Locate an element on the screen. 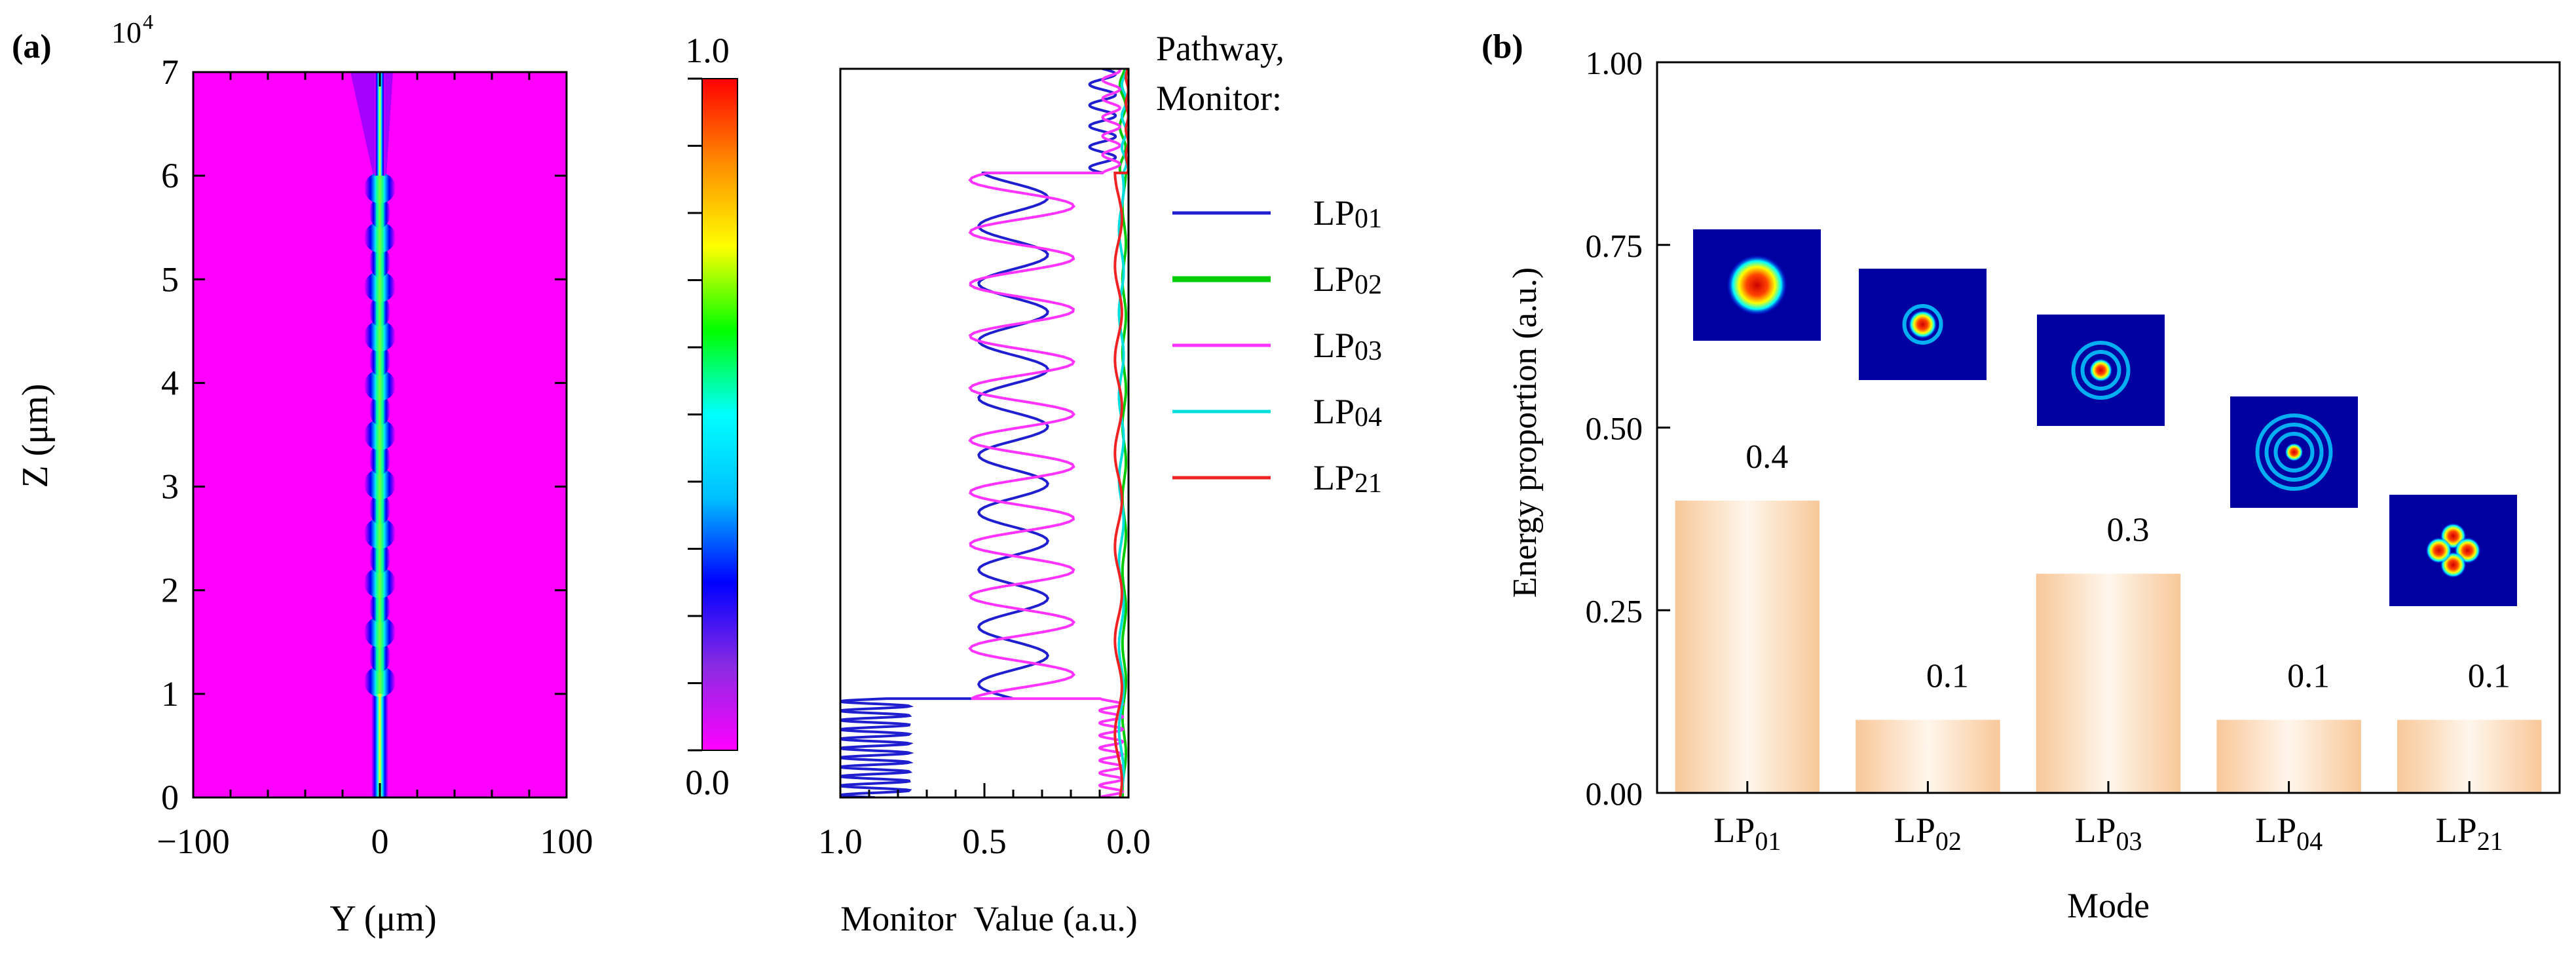 The image size is (2576, 960). bar-xtick-label-sub: 02 is located at coordinates (1948, 841).